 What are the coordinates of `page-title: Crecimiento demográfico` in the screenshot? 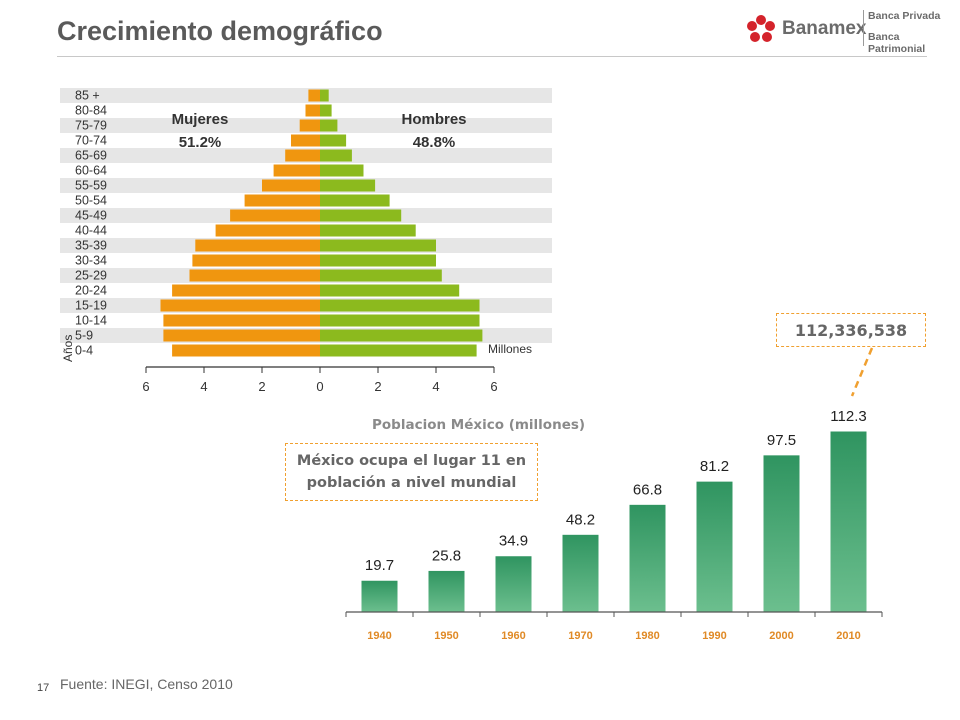 It's located at (220, 31).